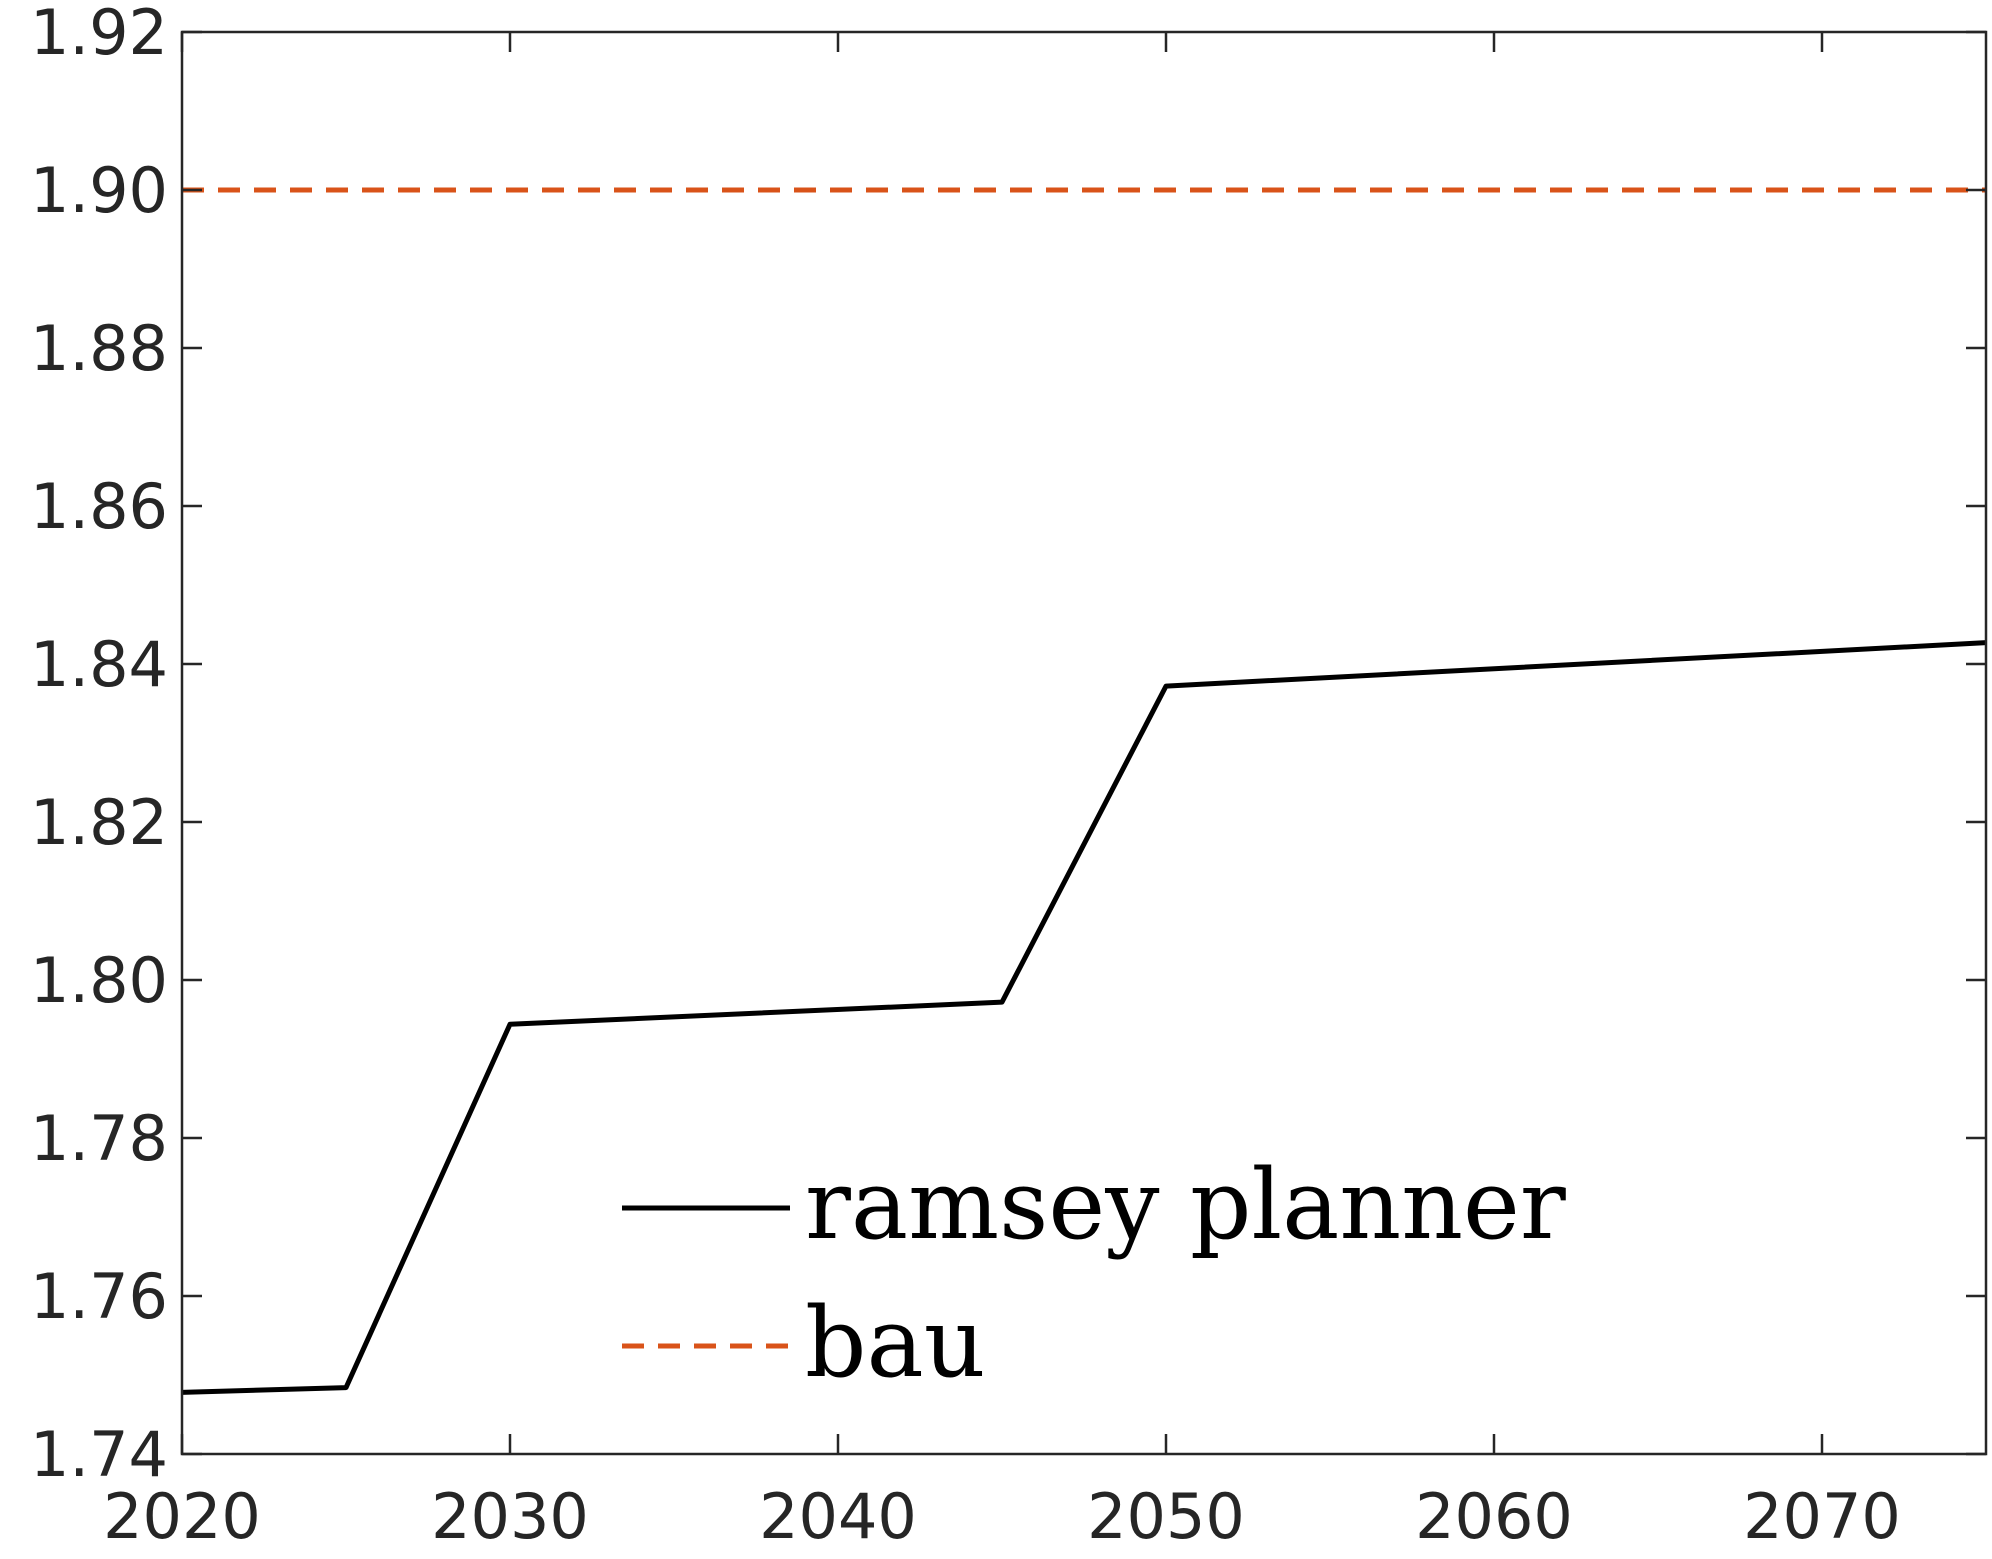 This screenshot has width=1992, height=1559. I want to click on legend-label-ramsey-planner: ramsey planner, so click(1185, 1205).